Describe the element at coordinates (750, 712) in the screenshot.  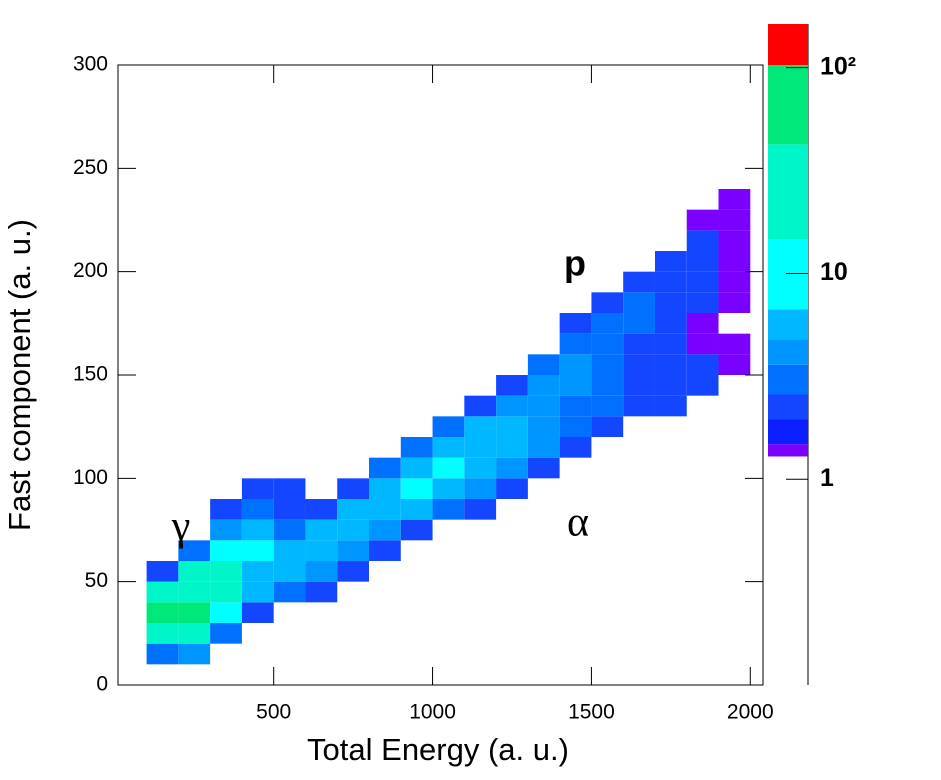
I see `x-tick-label: 2000` at that location.